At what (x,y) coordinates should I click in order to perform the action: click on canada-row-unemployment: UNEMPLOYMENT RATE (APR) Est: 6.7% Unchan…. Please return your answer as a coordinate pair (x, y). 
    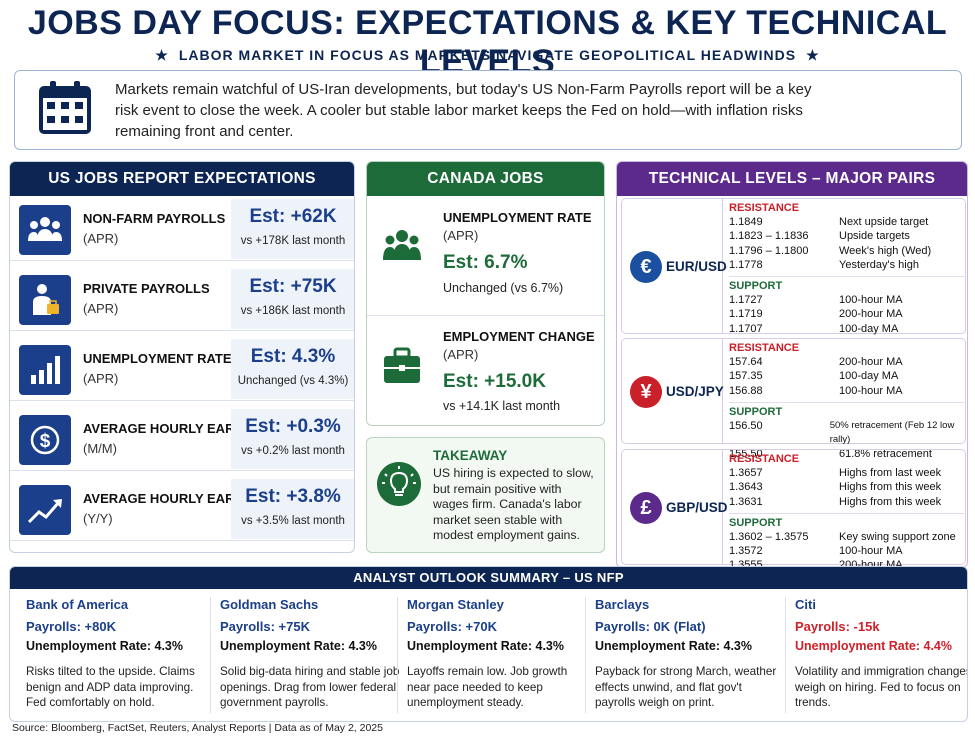
    Looking at the image, I should click on (485, 256).